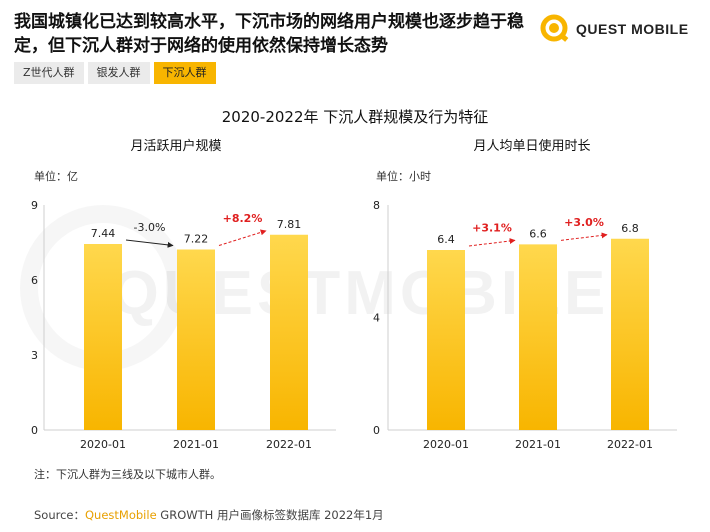 This screenshot has height=532, width=710. What do you see at coordinates (127, 474) in the screenshot?
I see `footnote: 注：下沉人群为三线及以下城市人群。` at bounding box center [127, 474].